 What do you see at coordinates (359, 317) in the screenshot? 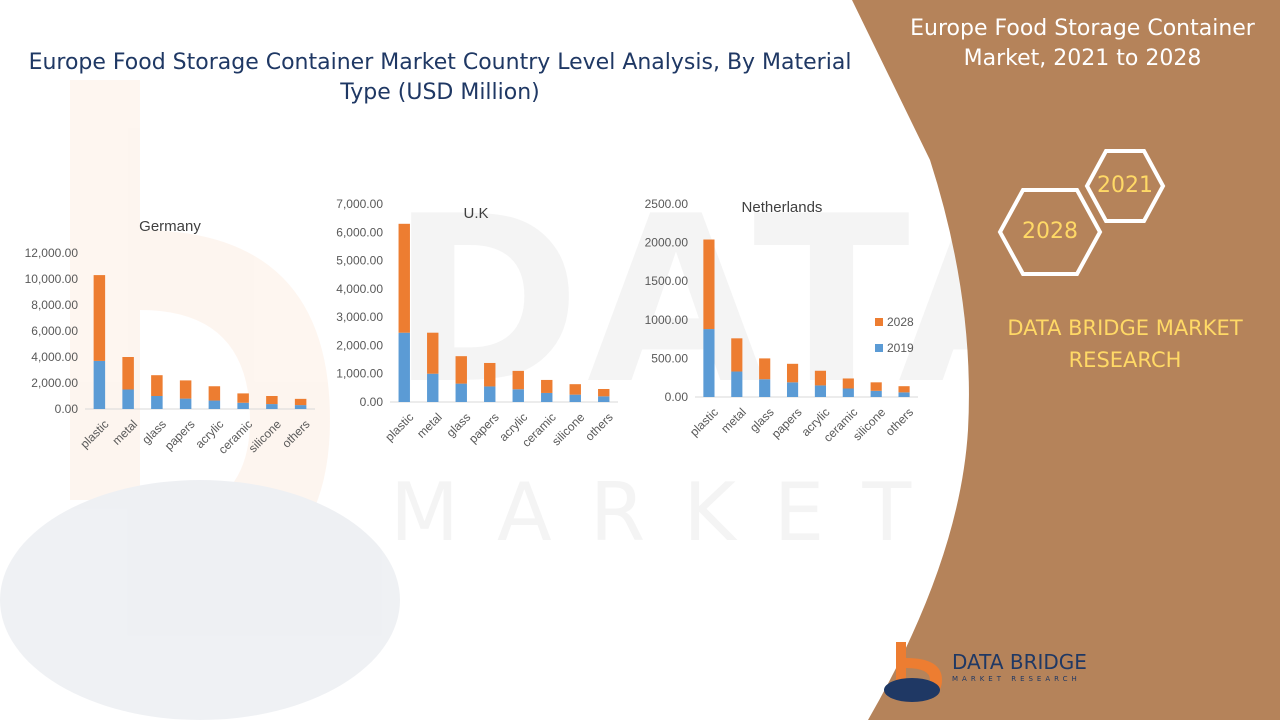
I see `u-k-ytick-label: 3,000.00` at bounding box center [359, 317].